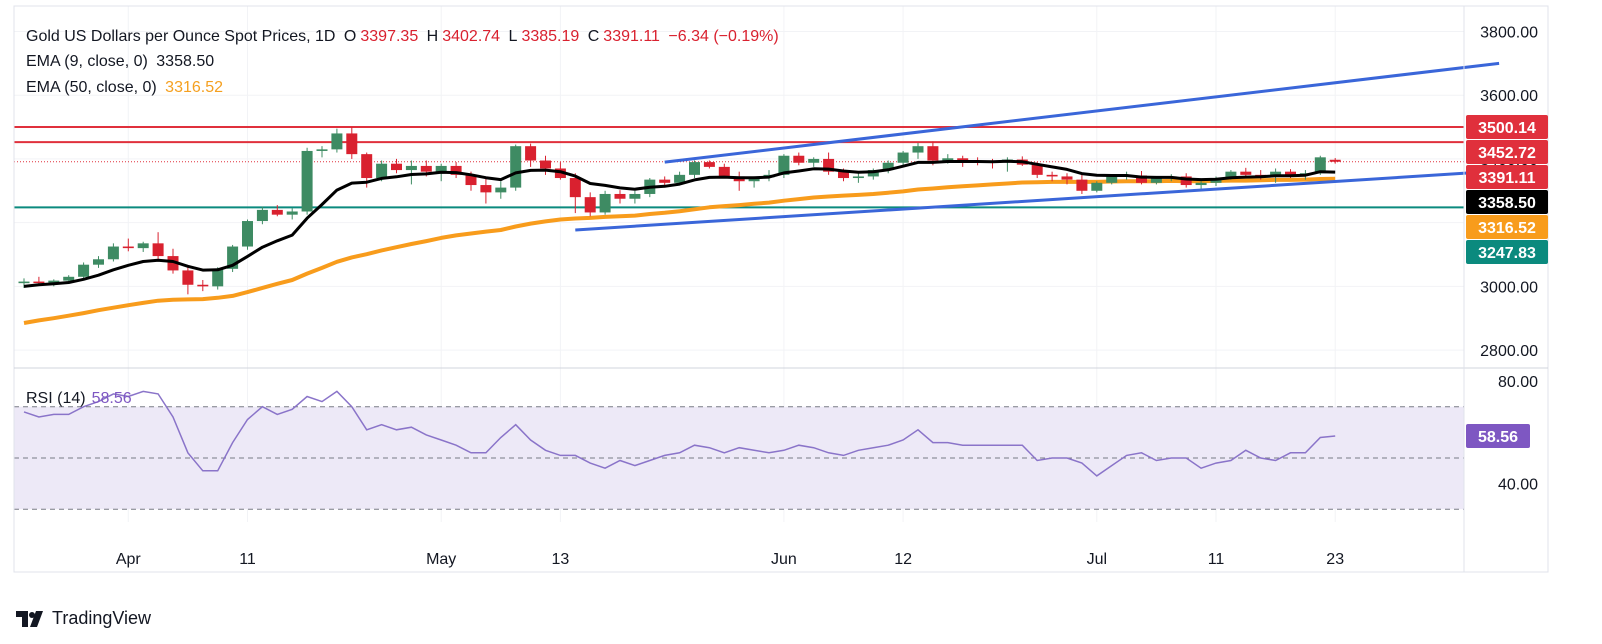 Image resolution: width=1602 pixels, height=644 pixels. I want to click on price-label-text: 3358.50, so click(1507, 203).